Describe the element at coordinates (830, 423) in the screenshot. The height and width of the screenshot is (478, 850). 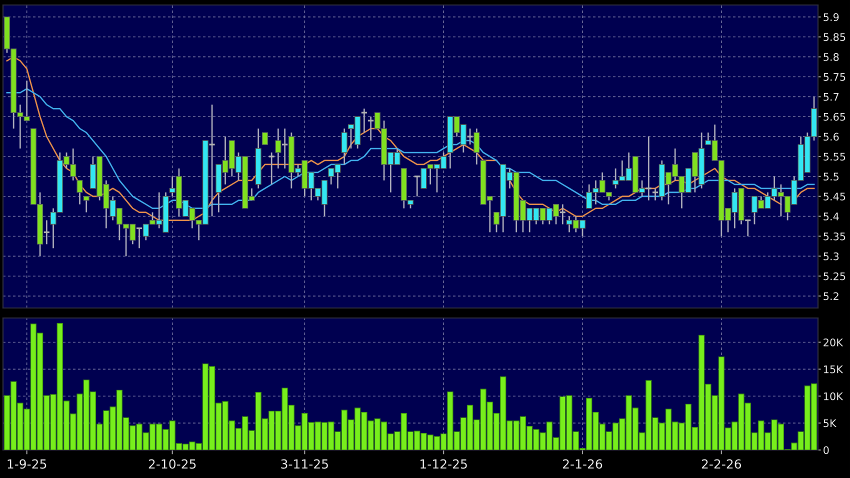
I see `y-tick-label: 5K` at that location.